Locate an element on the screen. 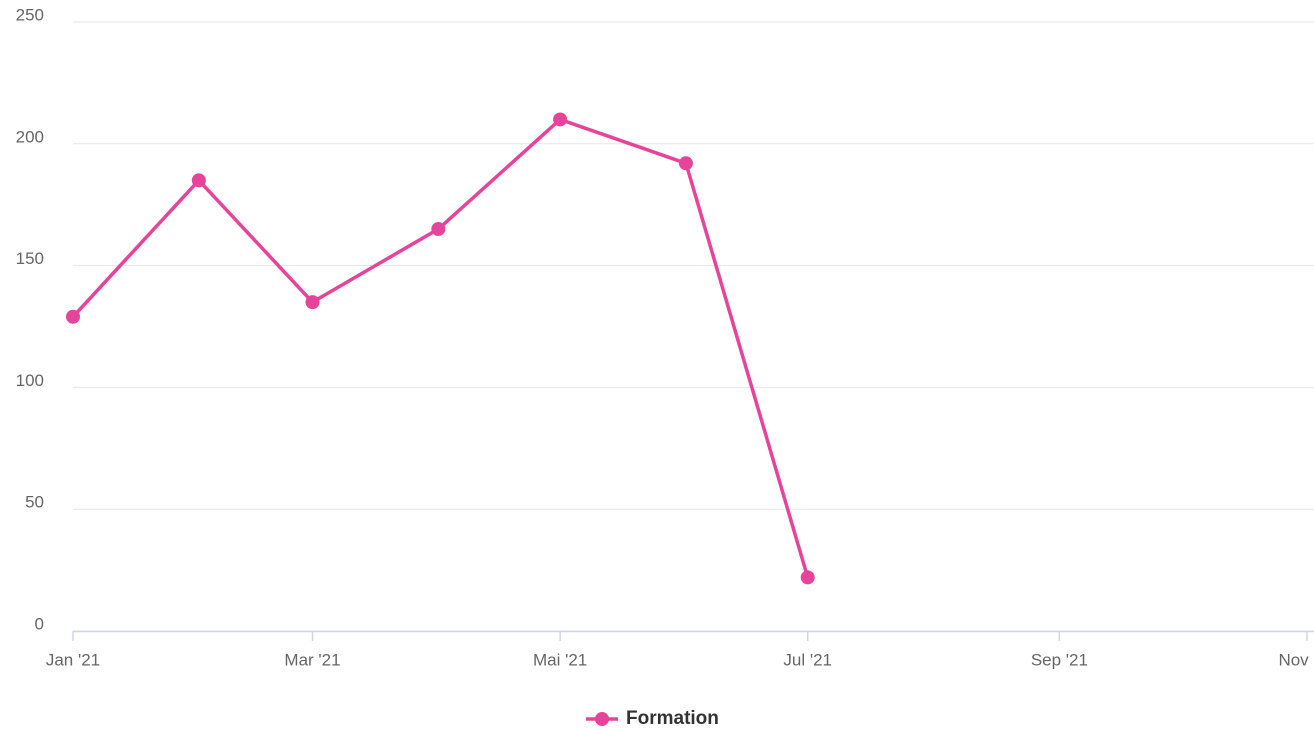  y-tick-label: 250 is located at coordinates (30, 14).